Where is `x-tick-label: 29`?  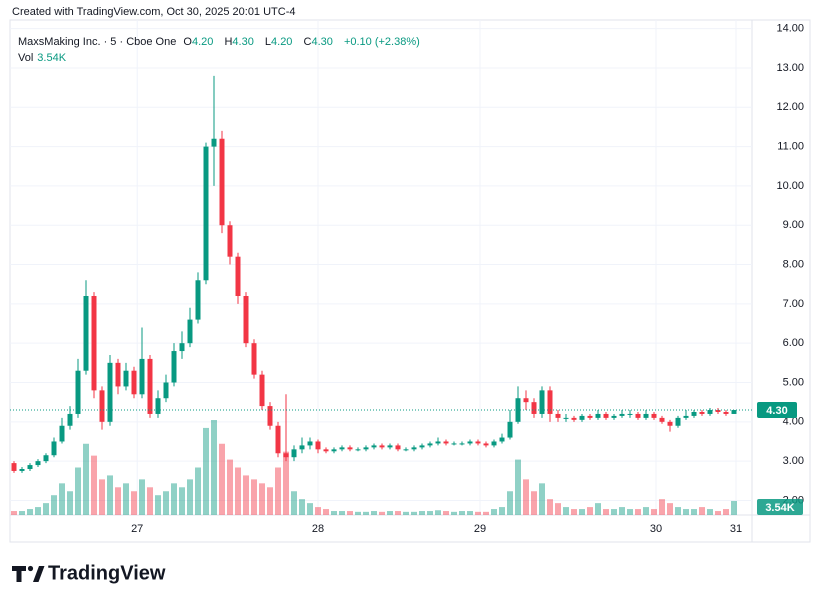
x-tick-label: 29 is located at coordinates (480, 529).